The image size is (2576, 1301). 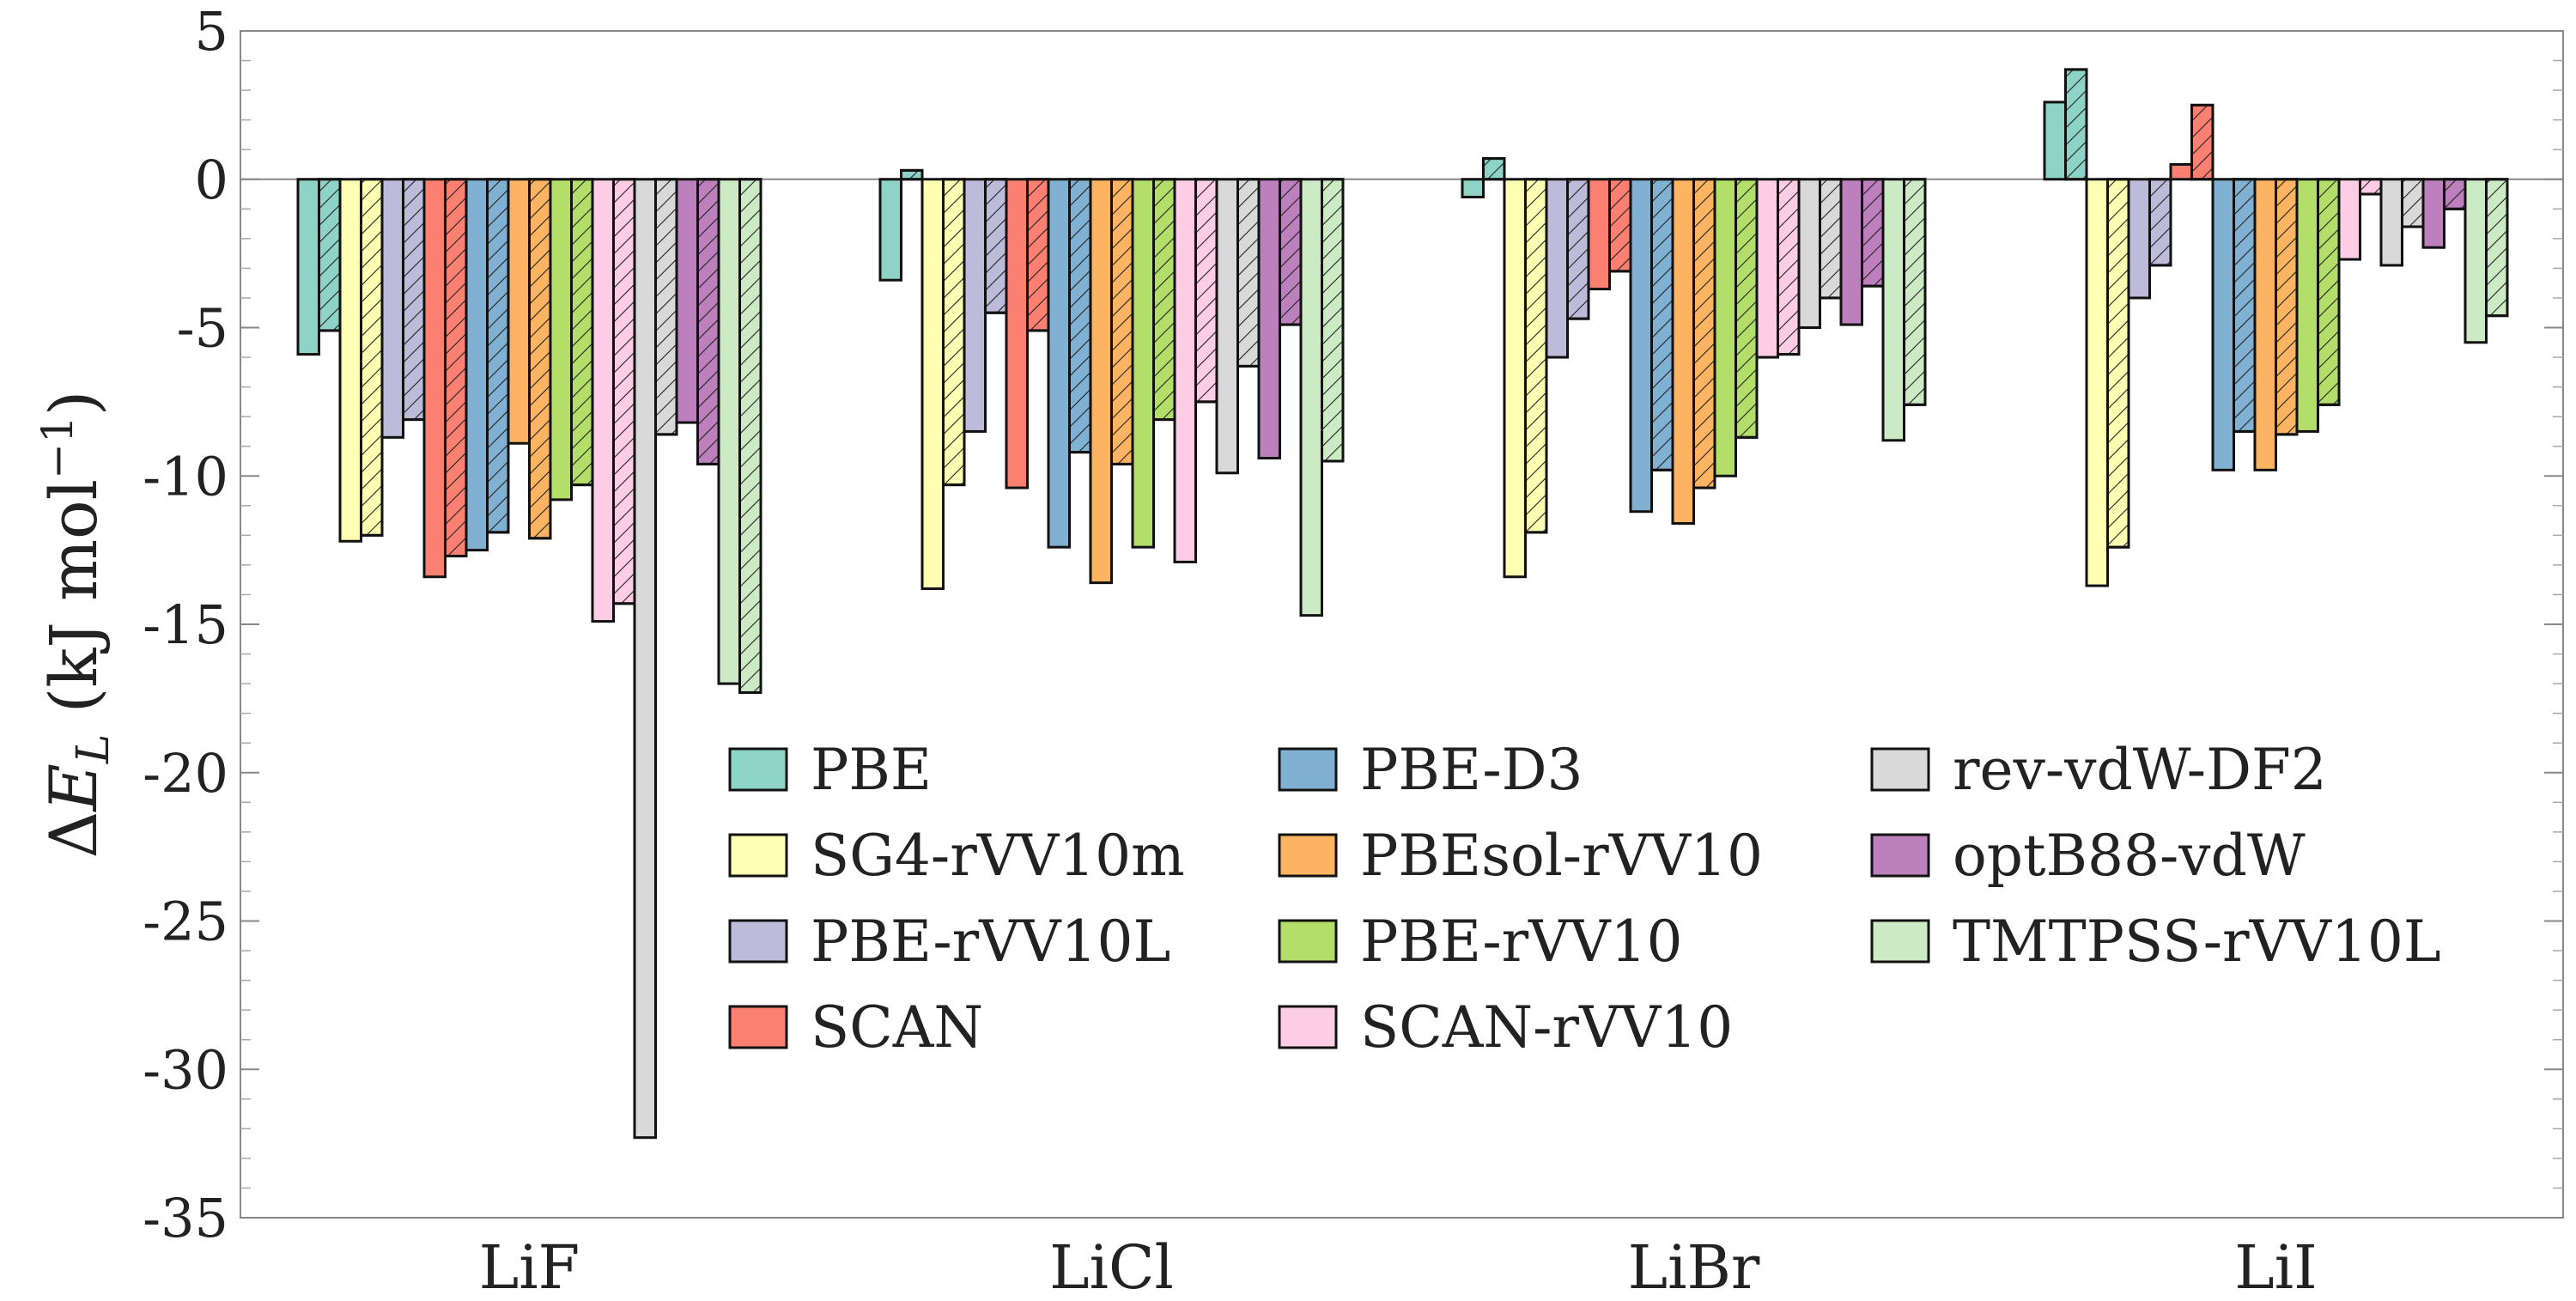 What do you see at coordinates (74, 403) in the screenshot?
I see `y-label-close: )` at bounding box center [74, 403].